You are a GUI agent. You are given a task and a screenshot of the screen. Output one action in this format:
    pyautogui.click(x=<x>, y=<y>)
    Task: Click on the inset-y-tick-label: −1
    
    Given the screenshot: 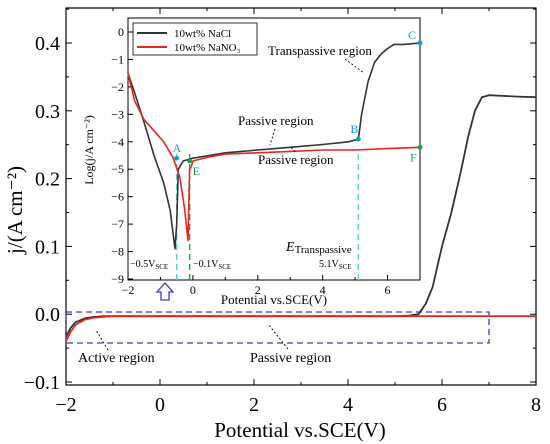 What is the action you would take?
    pyautogui.click(x=117, y=59)
    